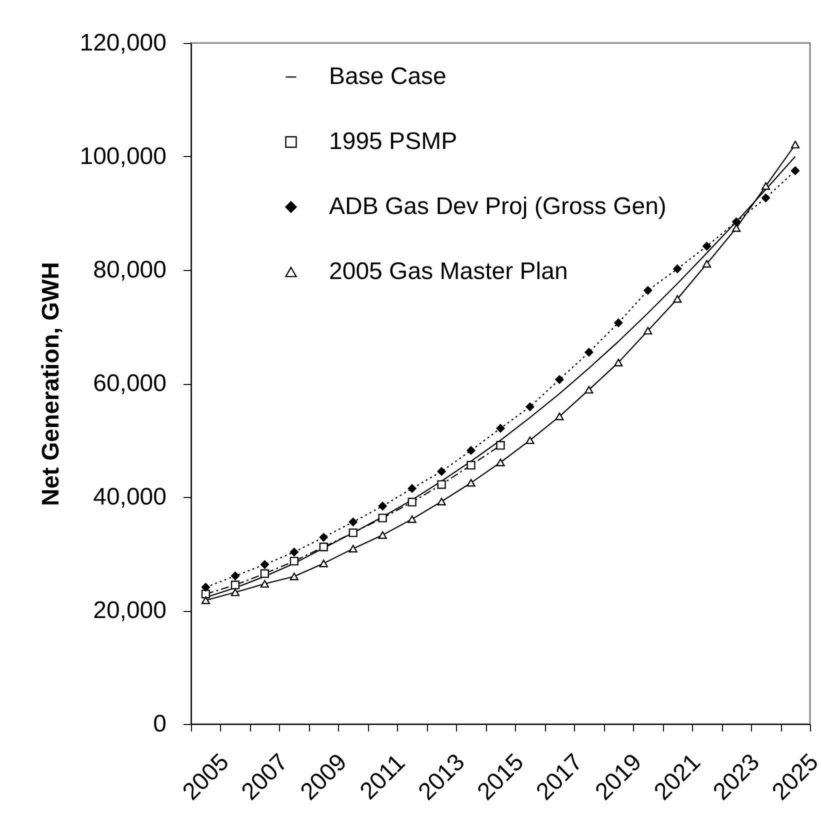 Image resolution: width=822 pixels, height=823 pixels. I want to click on y-tick-label: 100,000, so click(123, 156).